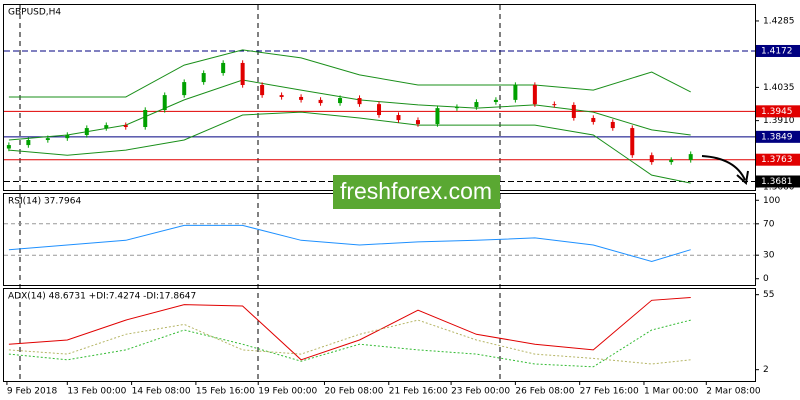  Describe the element at coordinates (769, 224) in the screenshot. I see `y-tick-label: 70` at that location.